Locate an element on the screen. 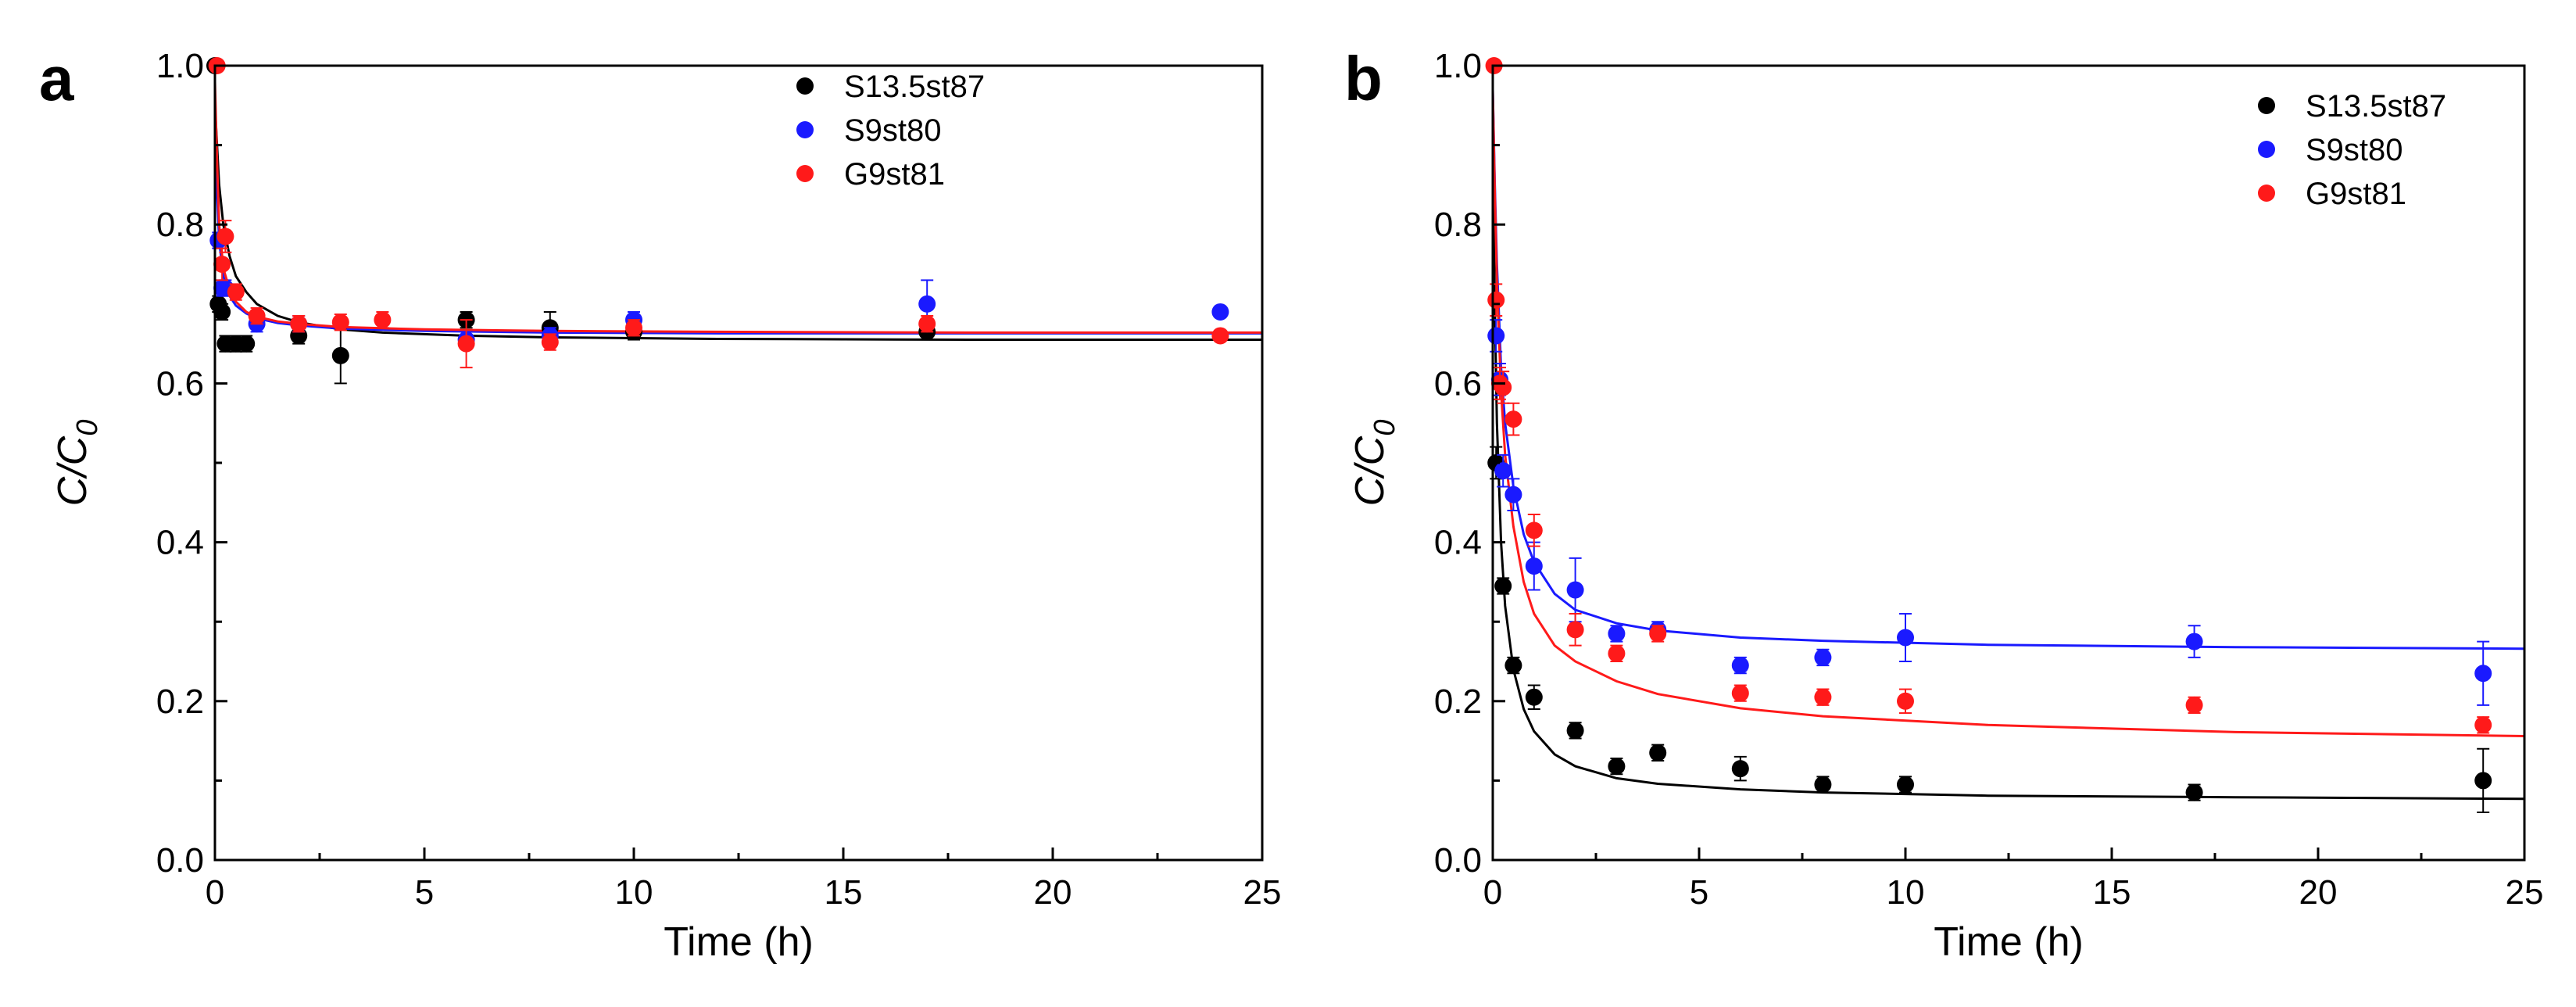  fit-line-S13.5st87 is located at coordinates (737, 223).